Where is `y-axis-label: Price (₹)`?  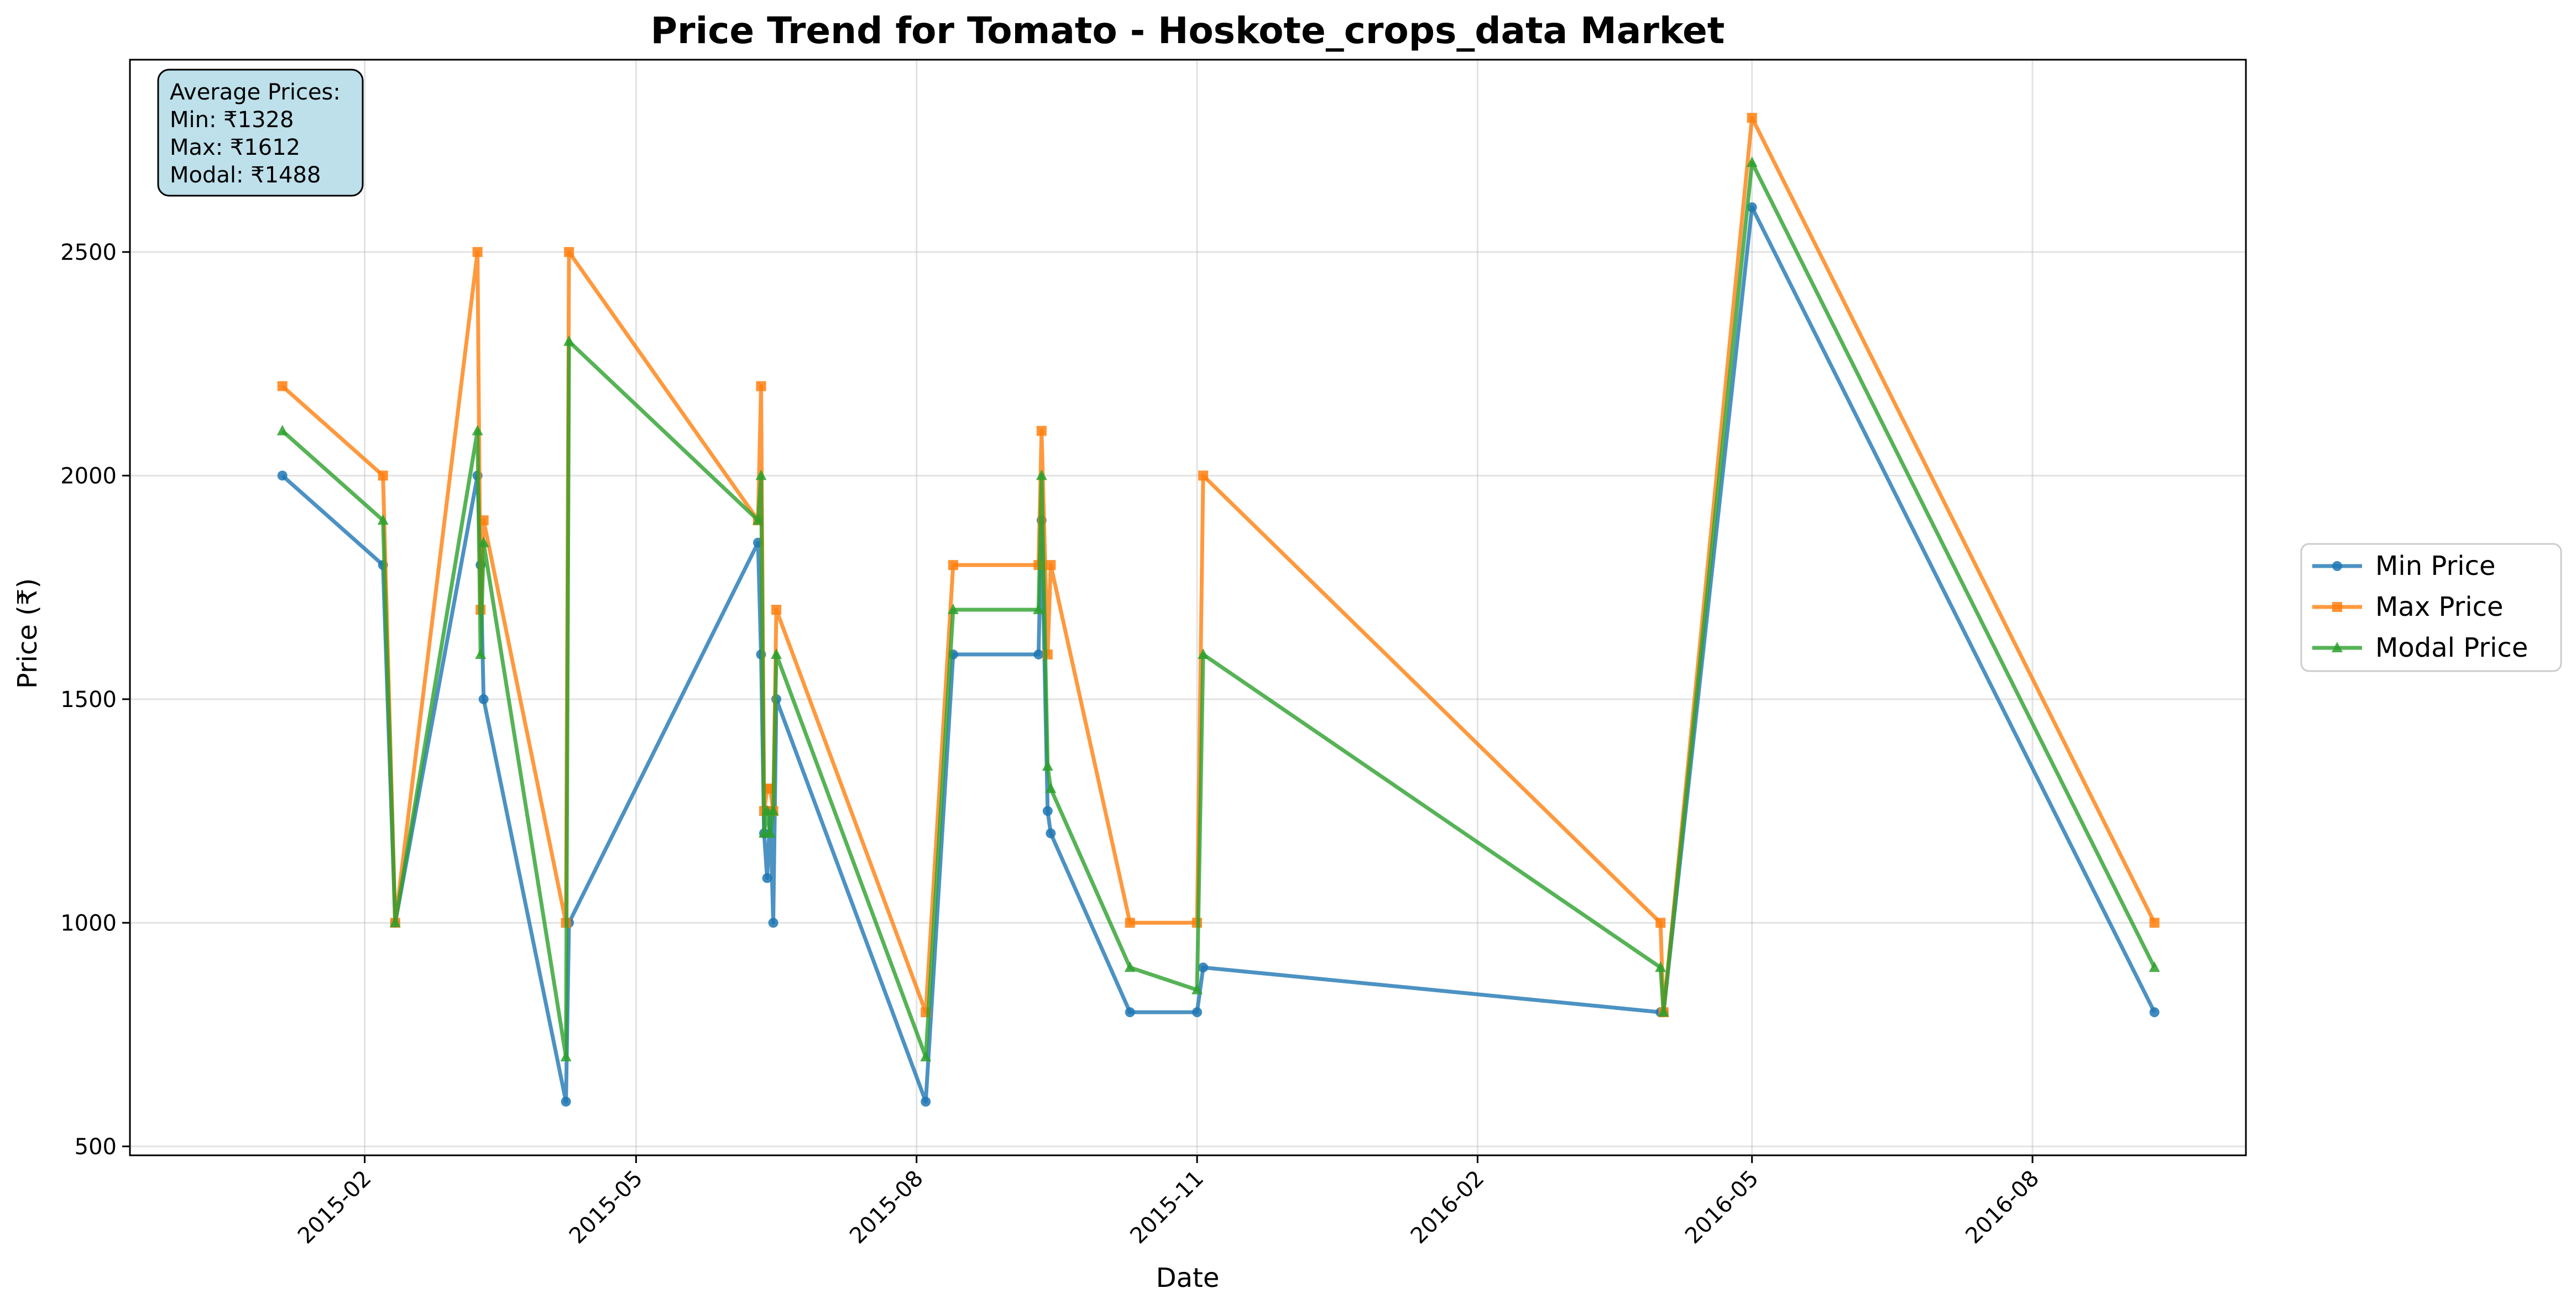 y-axis-label: Price (₹) is located at coordinates (27, 633).